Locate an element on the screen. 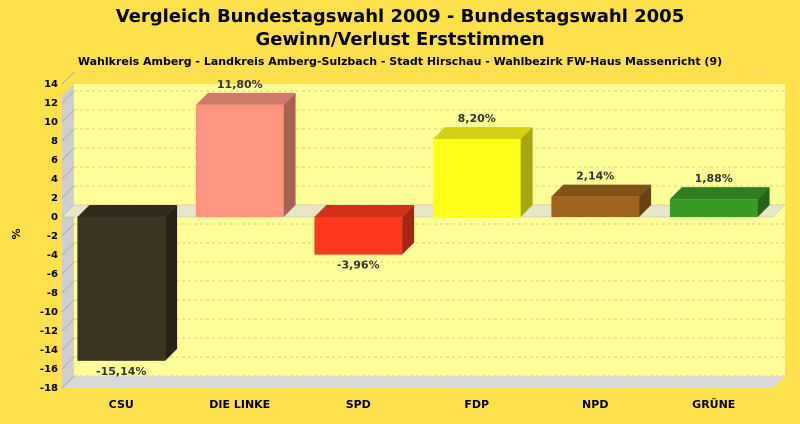 The width and height of the screenshot is (800, 424). y-tick-label: -2 is located at coordinates (52, 236).